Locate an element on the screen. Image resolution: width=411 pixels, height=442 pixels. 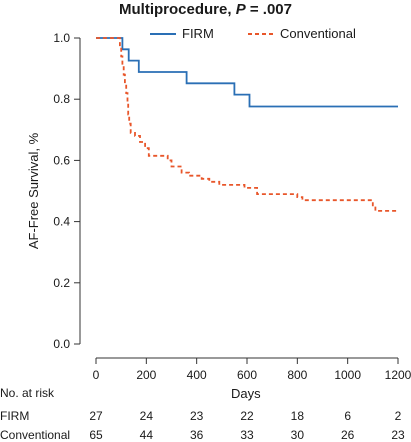
title-main: Multiprocedure, is located at coordinates (175, 9).